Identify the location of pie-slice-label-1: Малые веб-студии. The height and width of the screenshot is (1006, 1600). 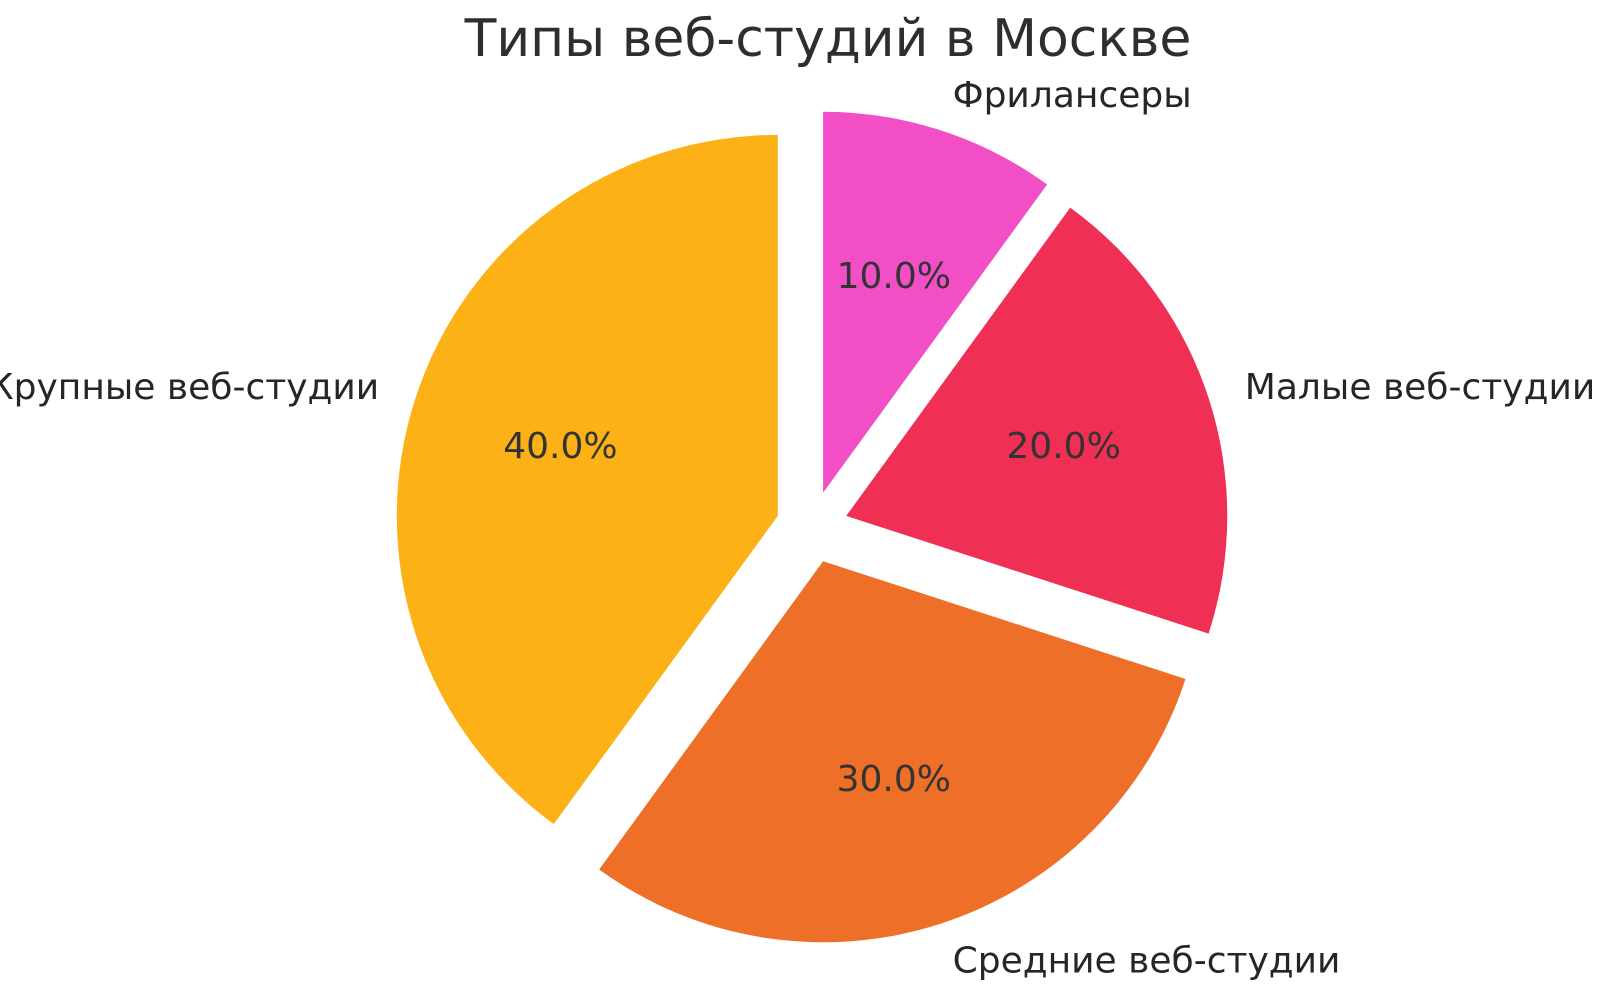
(1420, 387).